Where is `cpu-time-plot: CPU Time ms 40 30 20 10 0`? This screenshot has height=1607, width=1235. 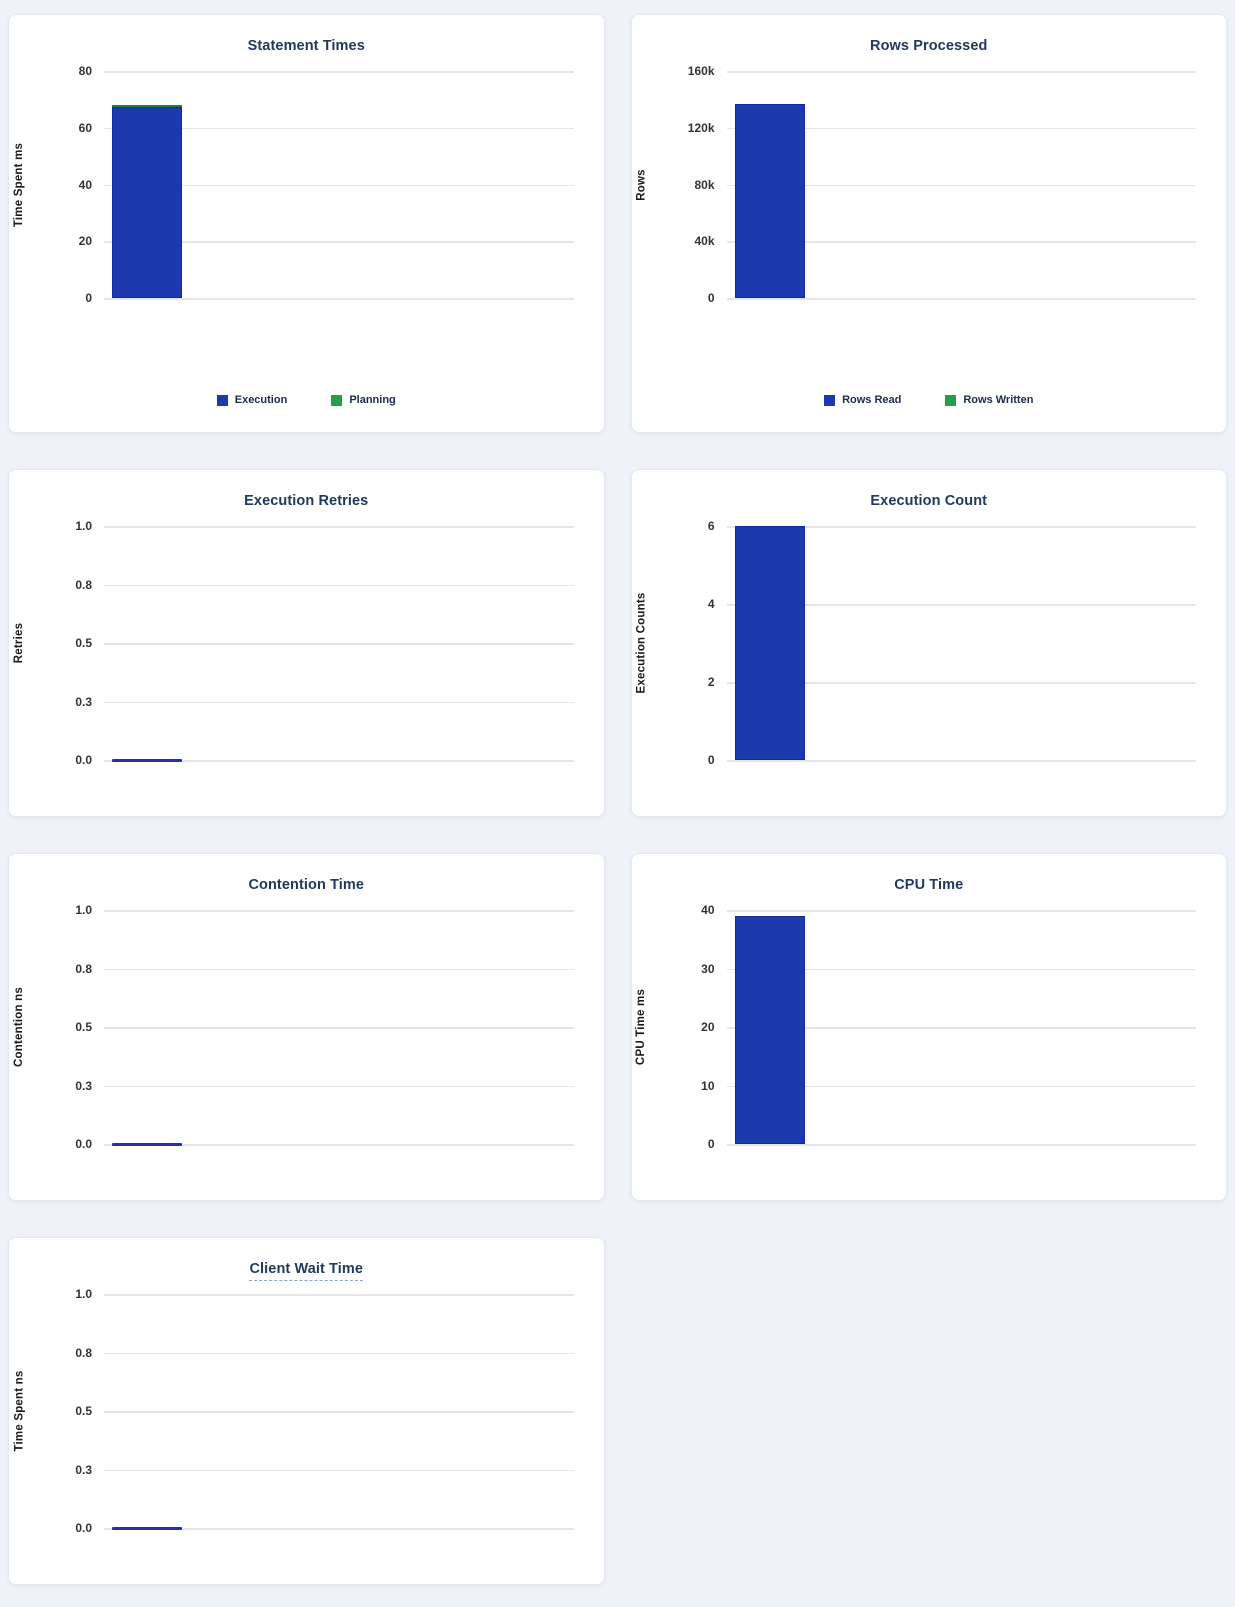
cpu-time-plot: CPU Time ms 40 30 20 10 0 is located at coordinates (916, 1027).